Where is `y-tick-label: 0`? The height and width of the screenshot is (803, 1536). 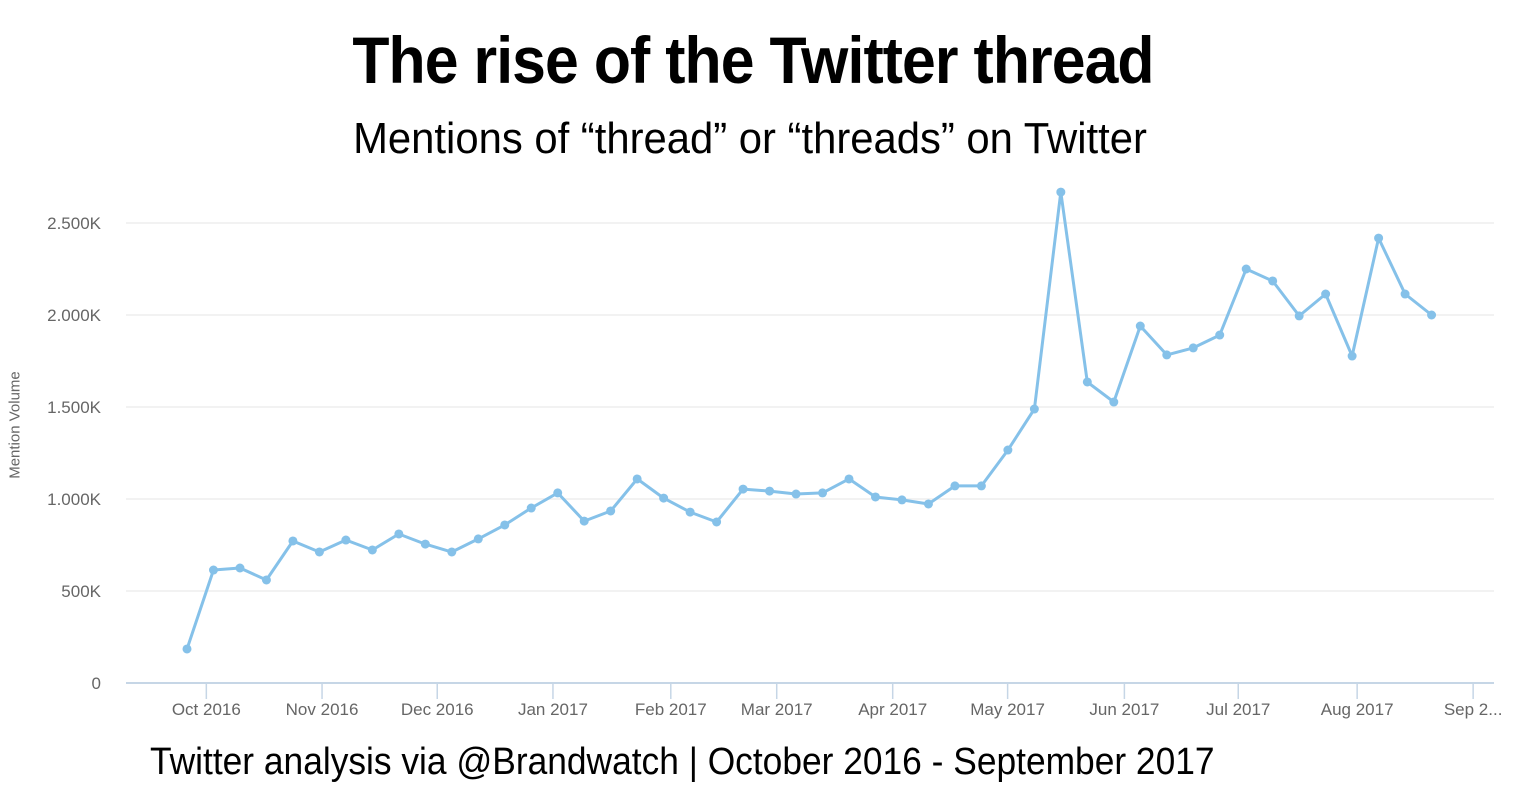
y-tick-label: 0 is located at coordinates (96, 683).